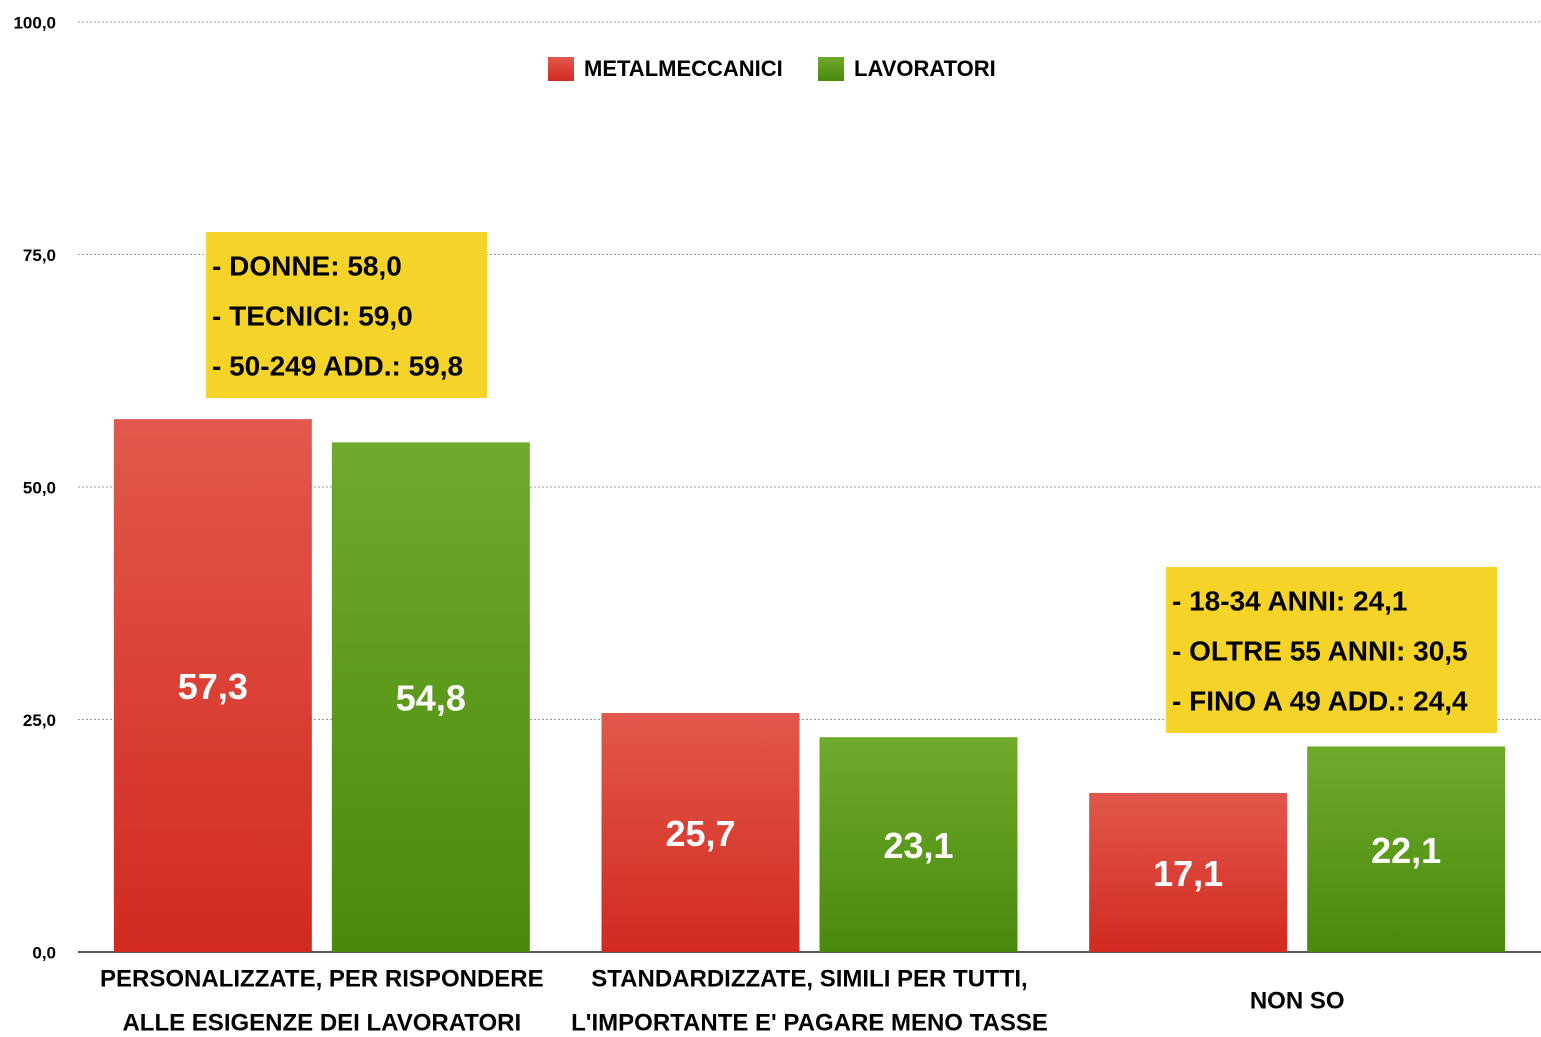 This screenshot has height=1037, width=1541. I want to click on annotation-text: - OLTRE 55 ANNI: 30,5, so click(1320, 650).